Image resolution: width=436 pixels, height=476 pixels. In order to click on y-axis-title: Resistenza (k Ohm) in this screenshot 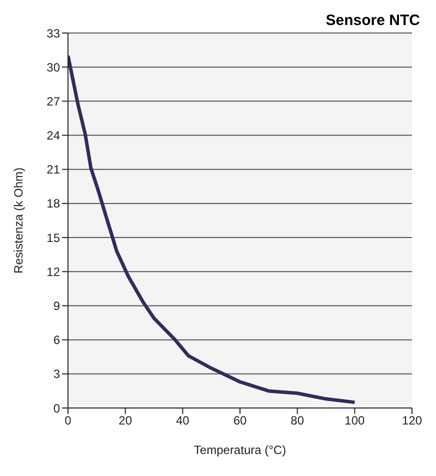, I will do `click(18, 220)`.